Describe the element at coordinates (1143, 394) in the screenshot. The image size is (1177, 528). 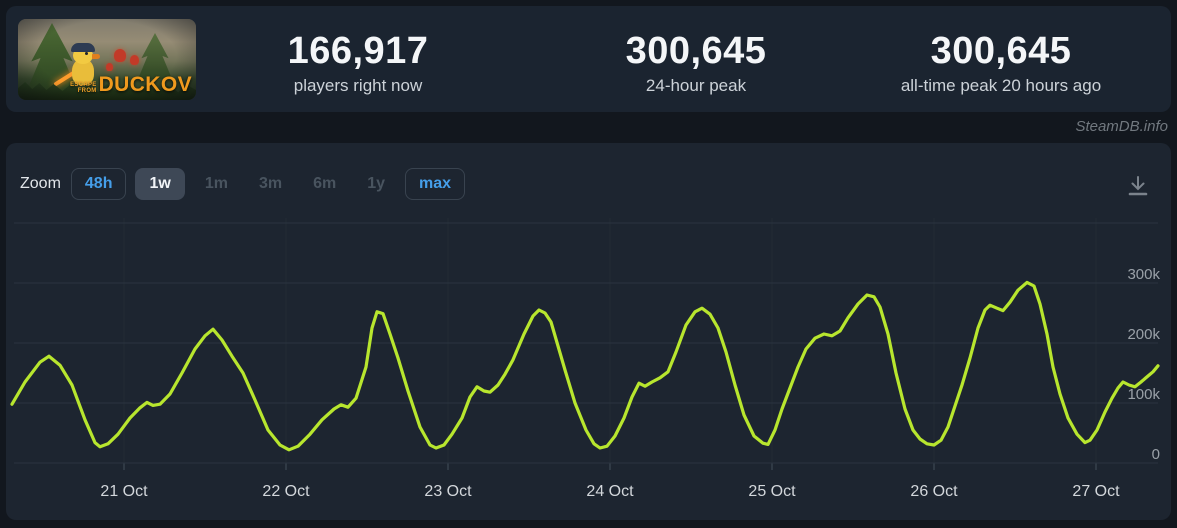
I see `y-axis-label: 100k` at that location.